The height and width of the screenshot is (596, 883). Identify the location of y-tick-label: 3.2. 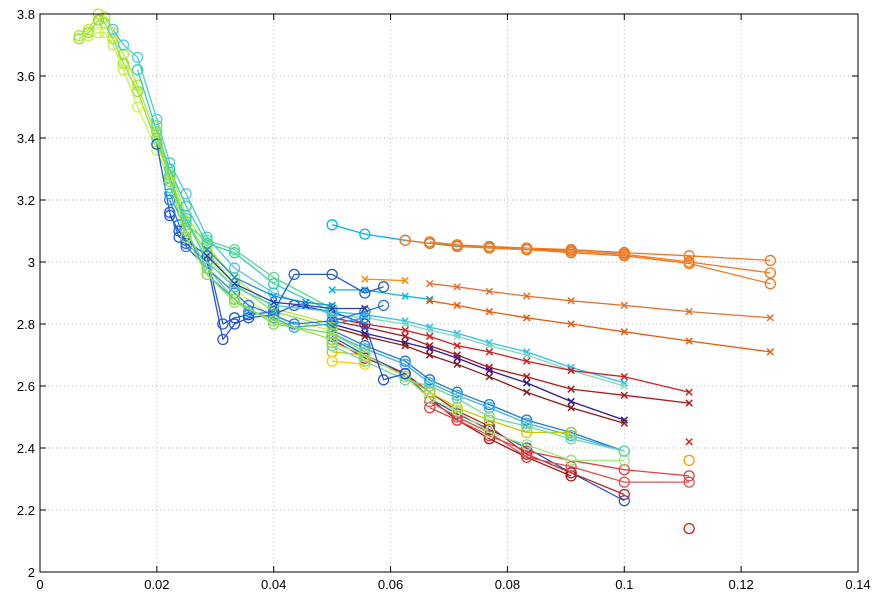
(26, 200).